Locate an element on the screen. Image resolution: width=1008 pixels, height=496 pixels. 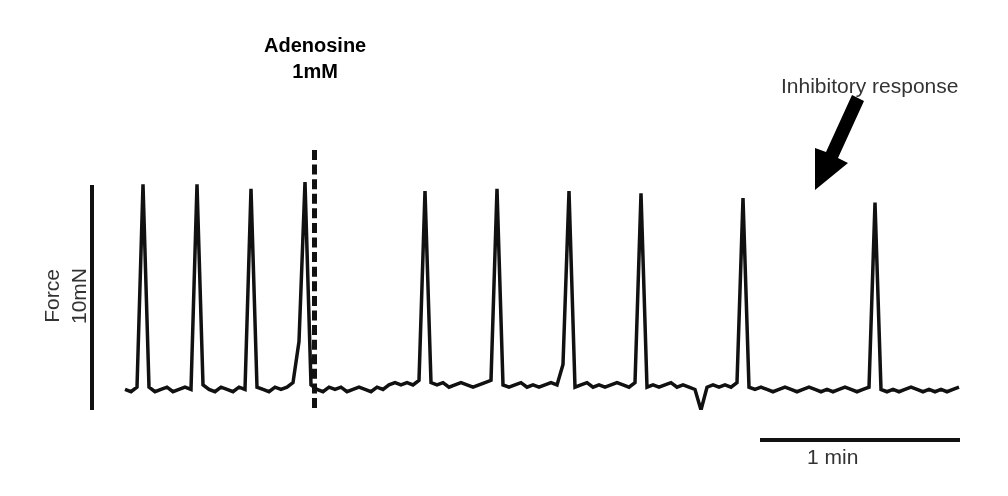
text: 1 min is located at coordinates (833, 456).